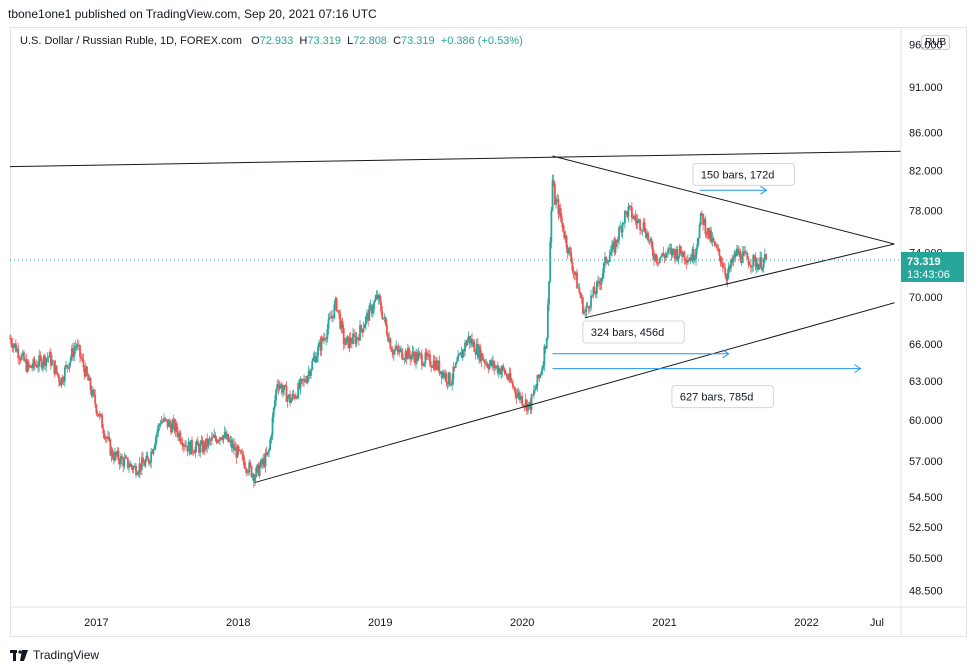 This screenshot has height=672, width=979. What do you see at coordinates (303, 41) in the screenshot?
I see `high-label: H` at bounding box center [303, 41].